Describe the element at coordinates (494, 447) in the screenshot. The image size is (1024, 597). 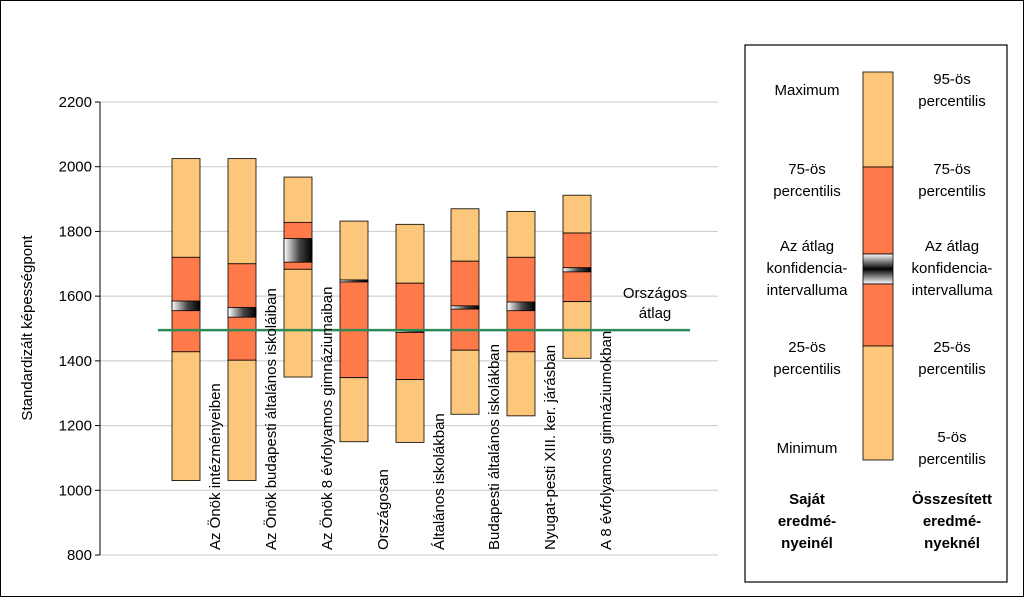
I see `category-label: Budapesti általános iskolákban` at that location.